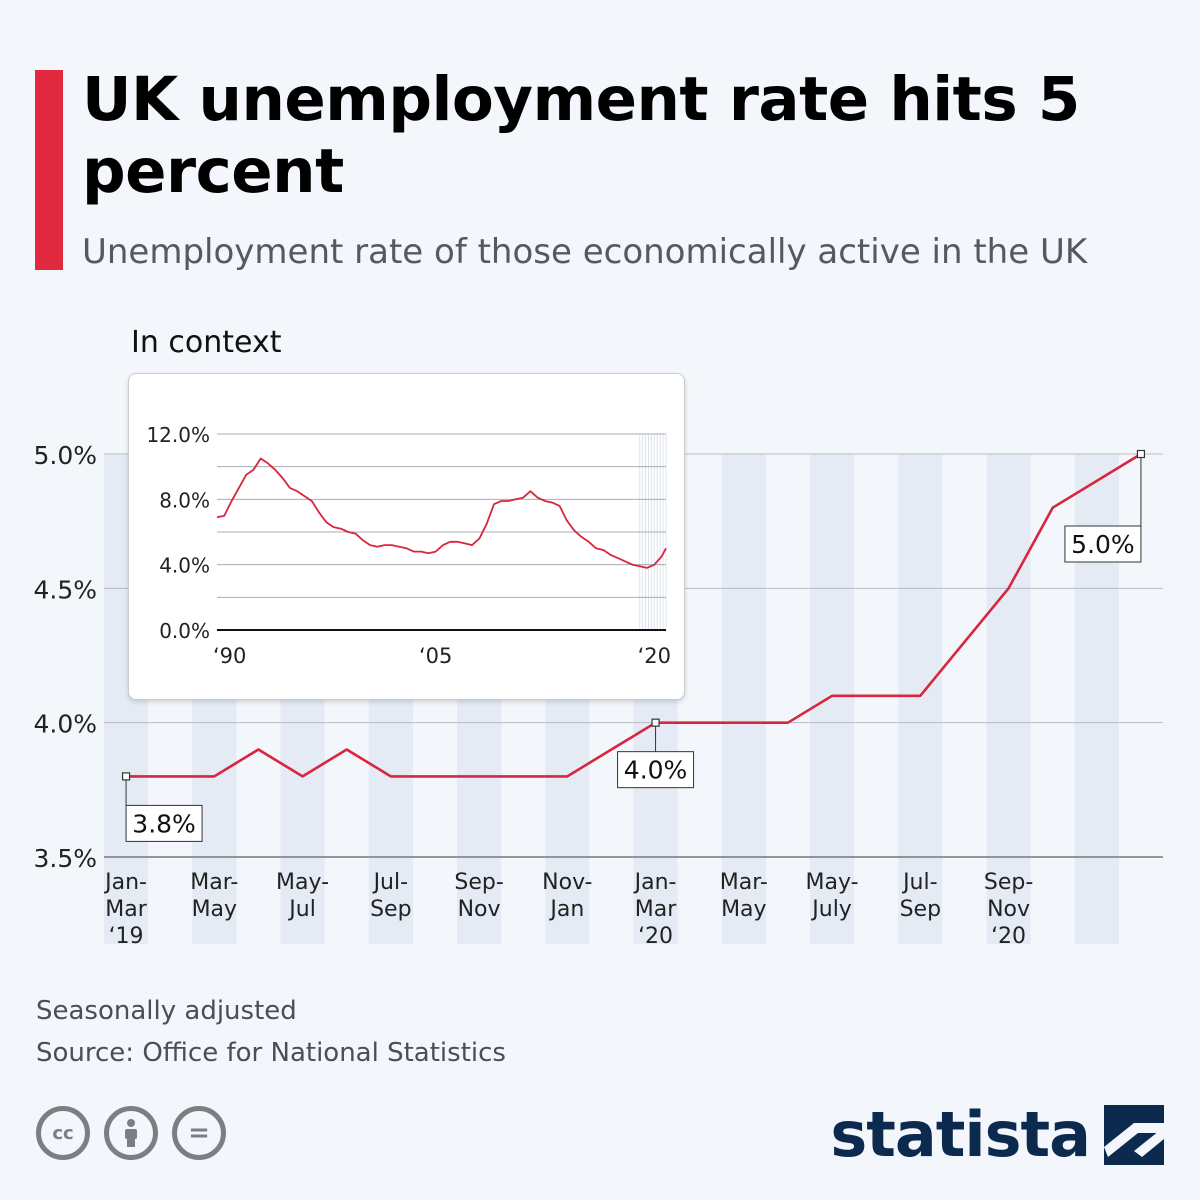 This screenshot has width=1200, height=1200. I want to click on inset-y-tick-label: 8.0%, so click(184, 500).